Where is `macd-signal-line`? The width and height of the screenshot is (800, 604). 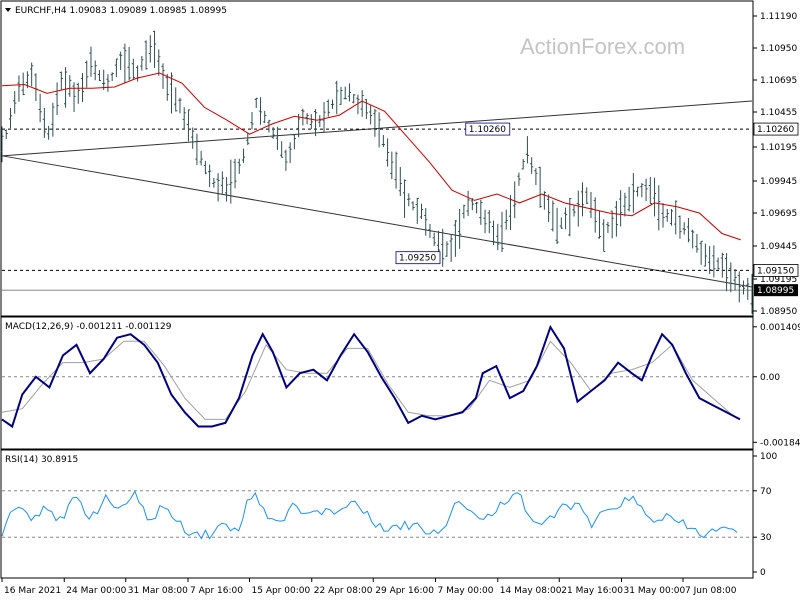
macd-signal-line is located at coordinates (367, 380).